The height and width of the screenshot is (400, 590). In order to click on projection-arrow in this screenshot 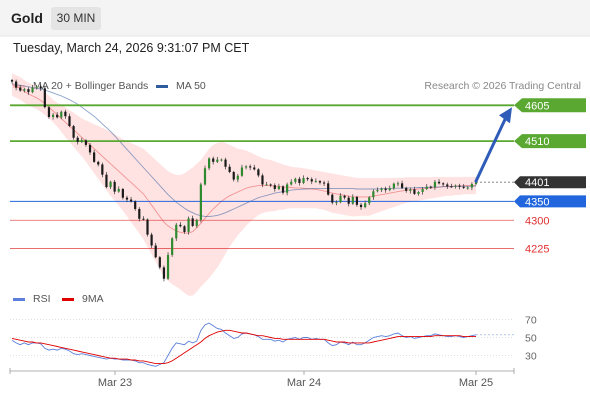, I will do `click(493, 145)`.